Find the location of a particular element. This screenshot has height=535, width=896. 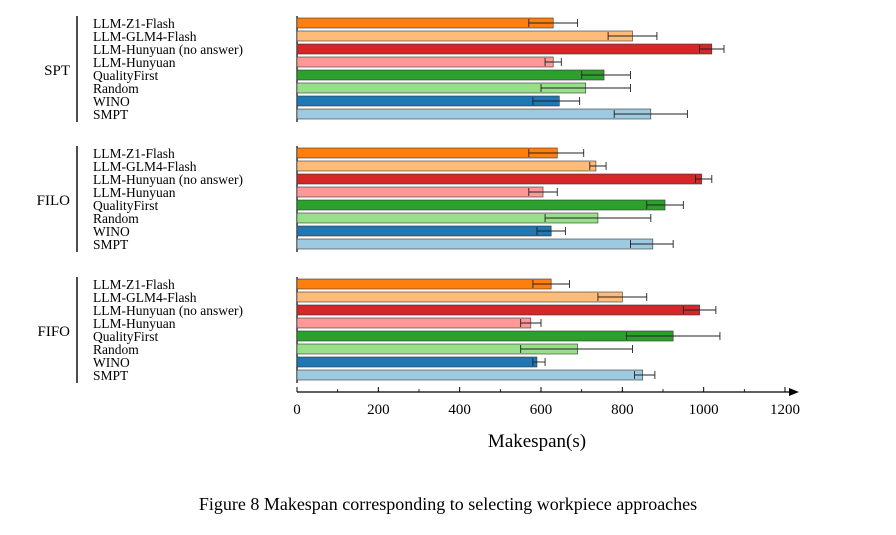

x-tick-label: 1200 is located at coordinates (785, 410).